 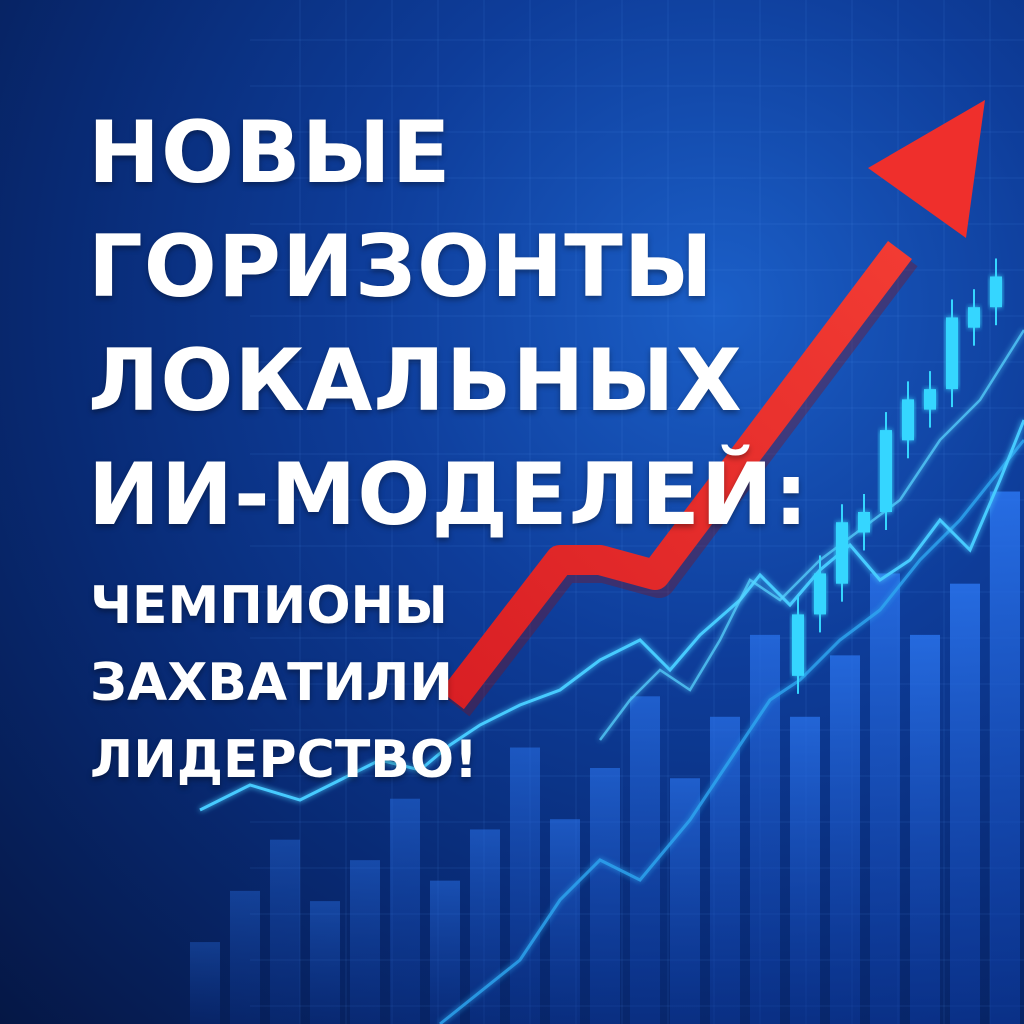 What do you see at coordinates (269, 606) in the screenshot?
I see `subheadline-line-1: ЧЕМПИОНЫ` at bounding box center [269, 606].